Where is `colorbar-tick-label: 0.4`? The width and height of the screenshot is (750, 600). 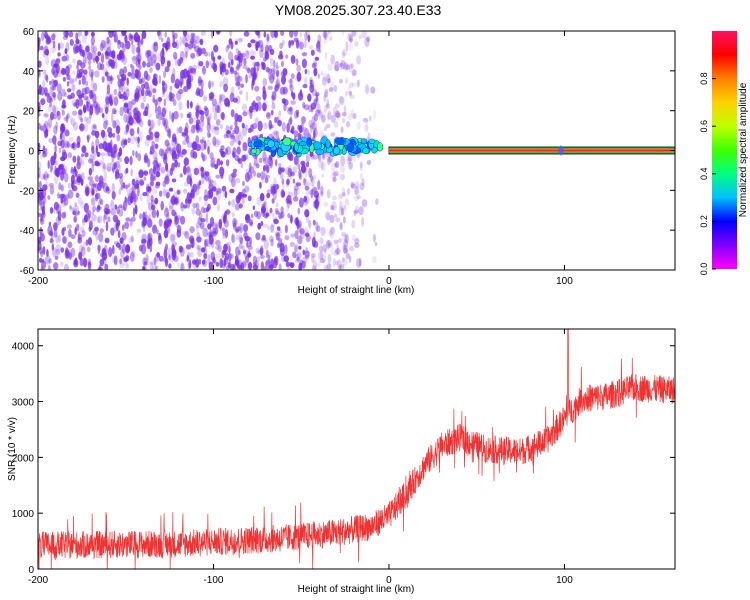
colorbar-tick-label: 0.4 is located at coordinates (704, 174).